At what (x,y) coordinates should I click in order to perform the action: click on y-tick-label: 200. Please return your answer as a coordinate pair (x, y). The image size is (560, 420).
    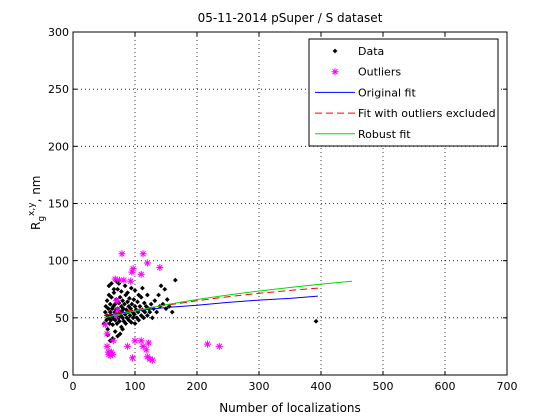
    Looking at the image, I should click on (58, 146).